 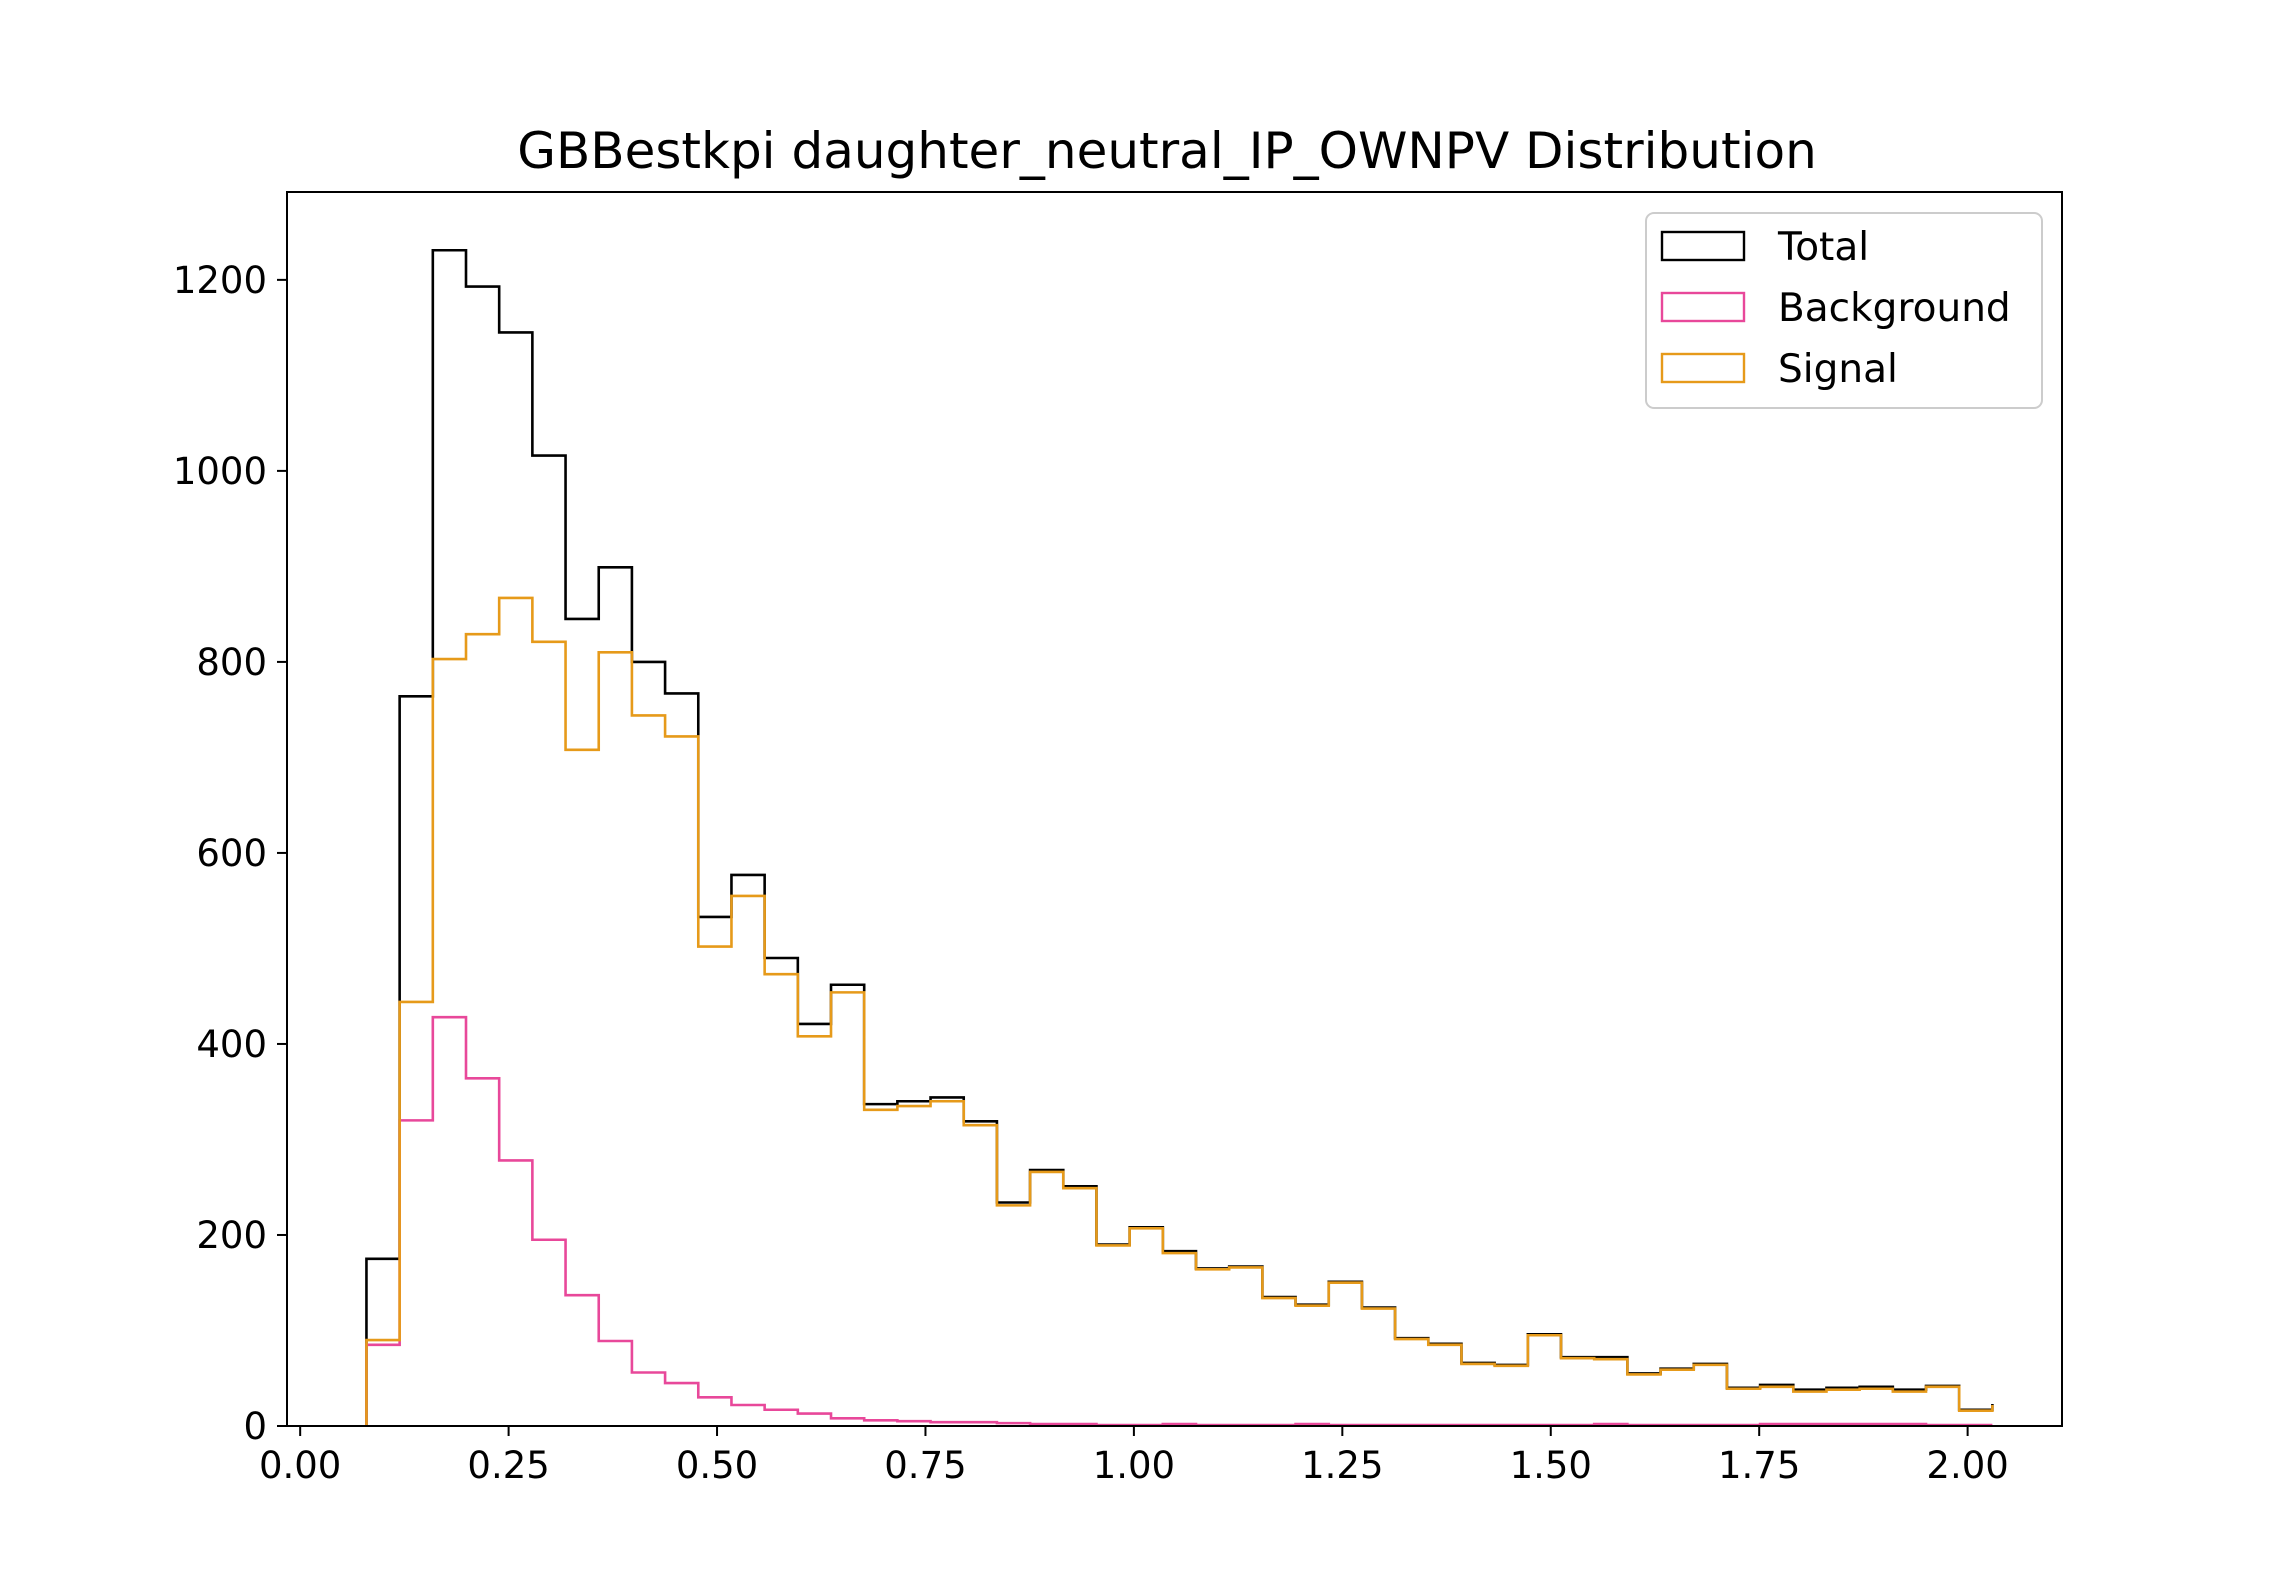 I want to click on y-tick-label: 800, so click(x=231, y=662).